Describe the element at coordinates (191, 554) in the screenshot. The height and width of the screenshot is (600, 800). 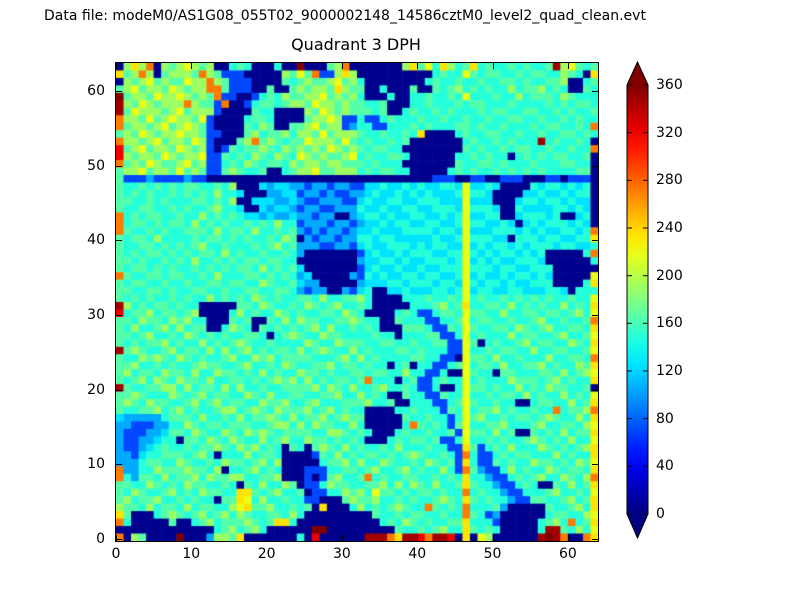
I see `x-tick-label: 10` at that location.